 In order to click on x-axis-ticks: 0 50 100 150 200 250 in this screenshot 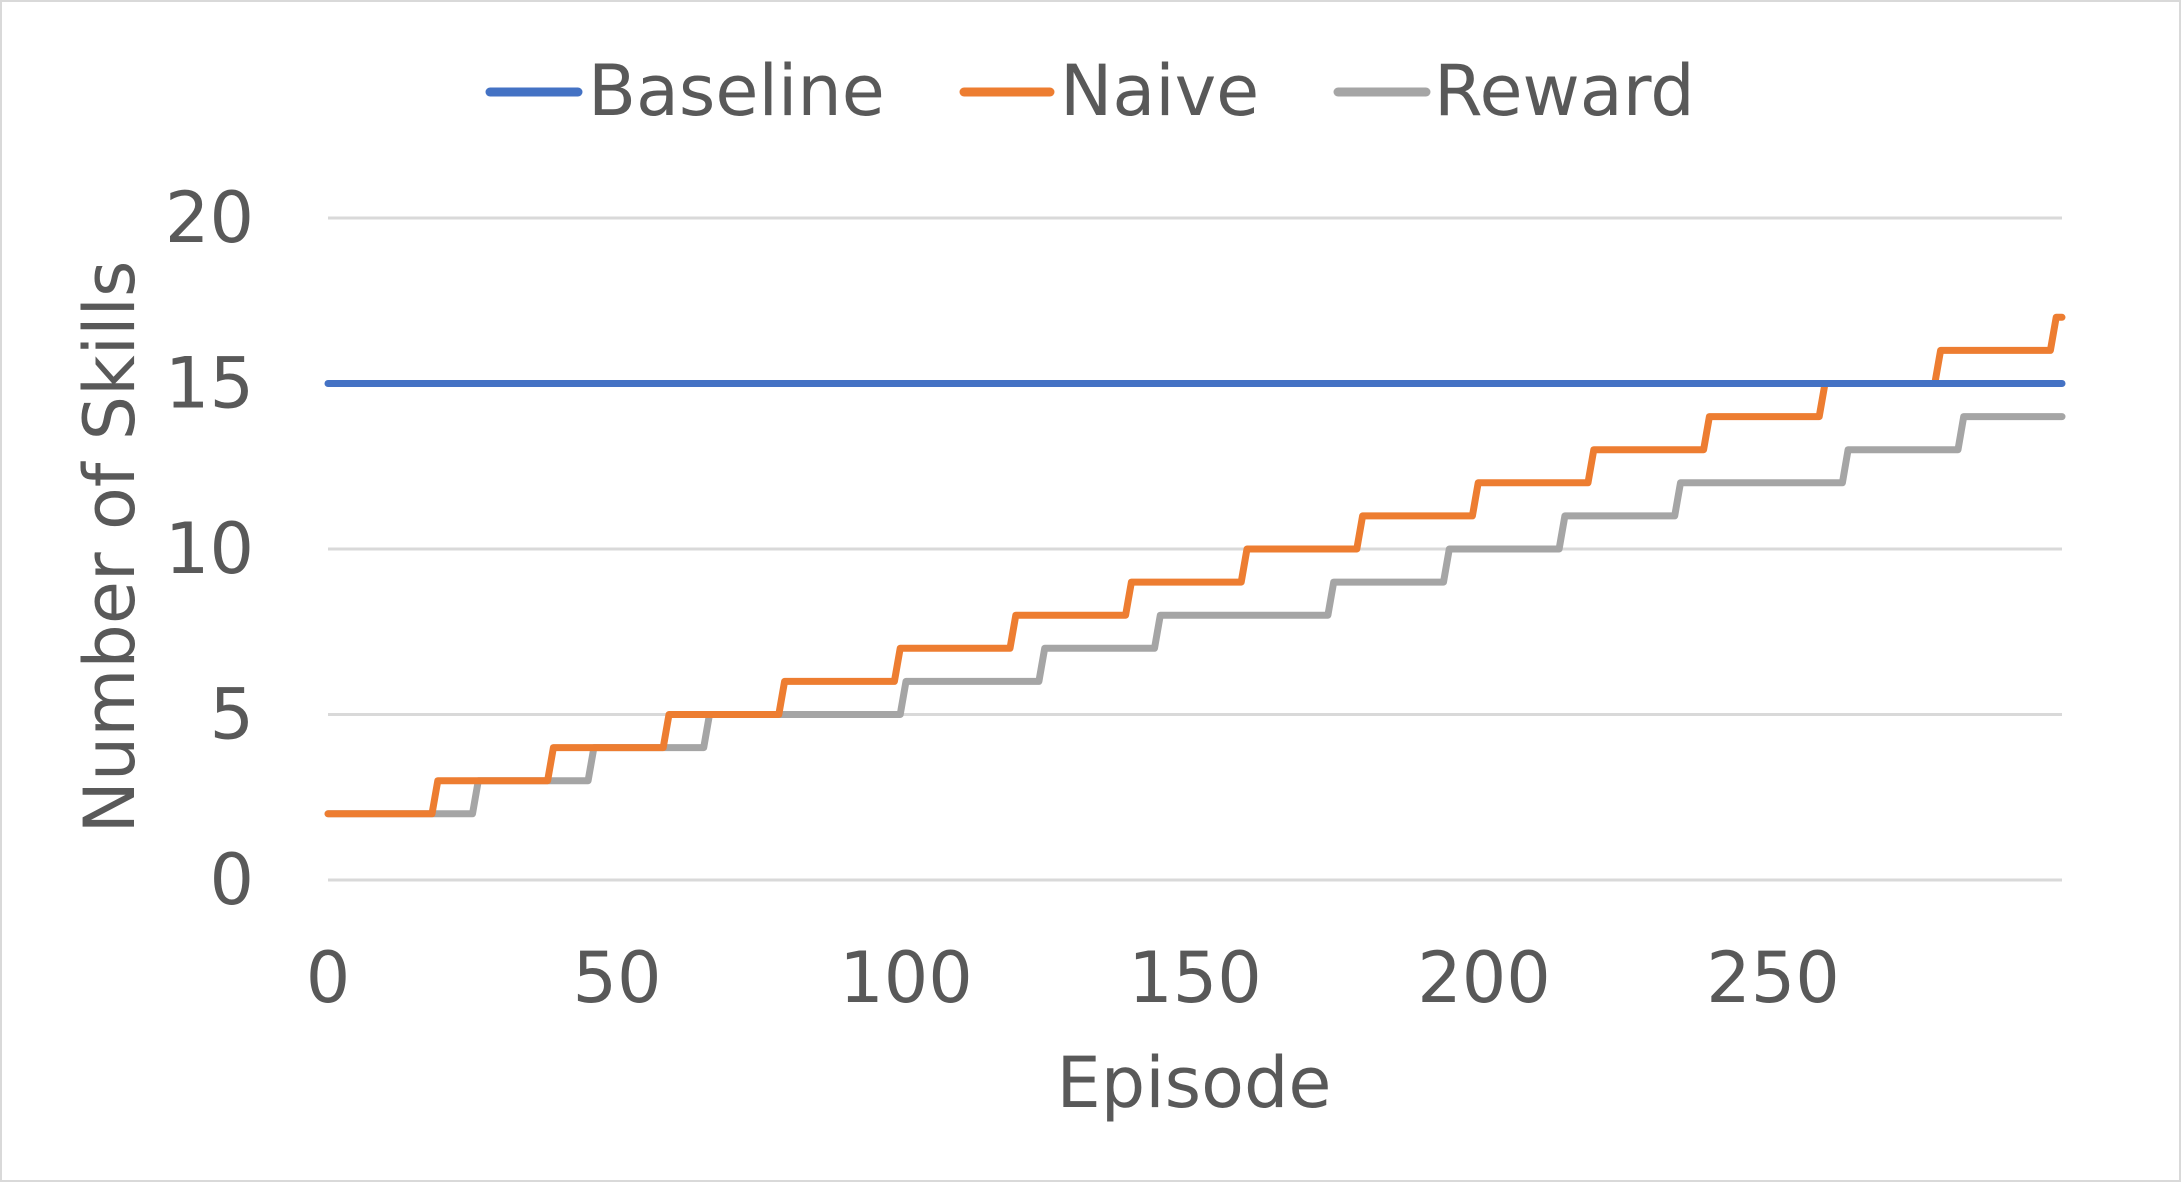, I will do `click(1073, 978)`.